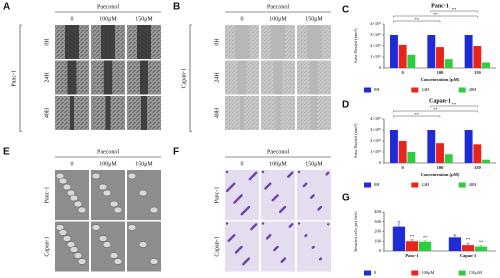 The width and height of the screenshot is (500, 278). What do you see at coordinates (355, 231) in the screenshot?
I see `y-axis-label: Invaded cells per field` at bounding box center [355, 231].